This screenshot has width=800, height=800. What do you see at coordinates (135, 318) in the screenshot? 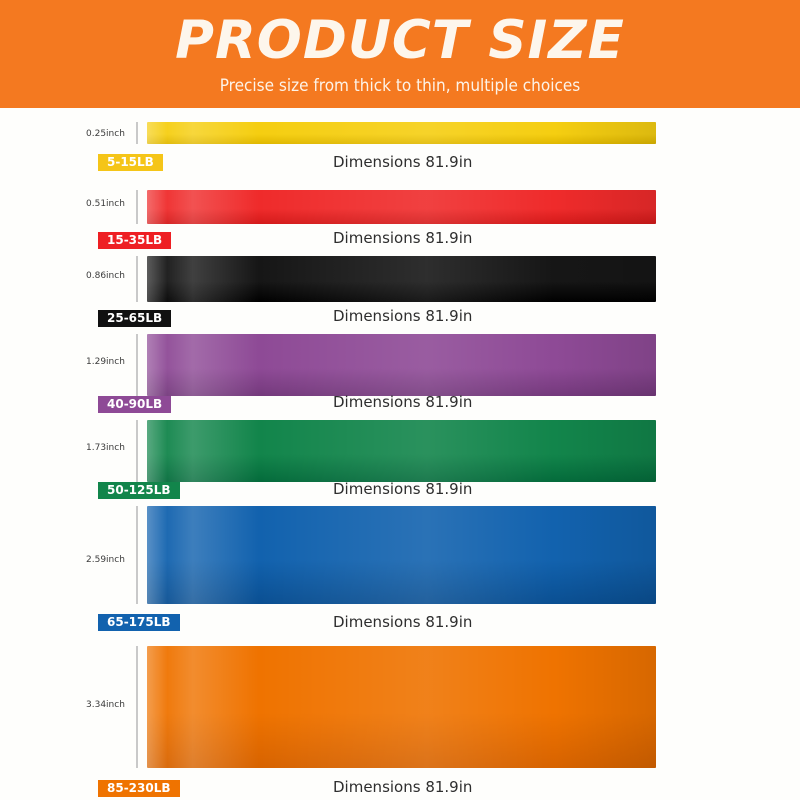
I see `resistance-badge: 25-65LB` at bounding box center [135, 318].